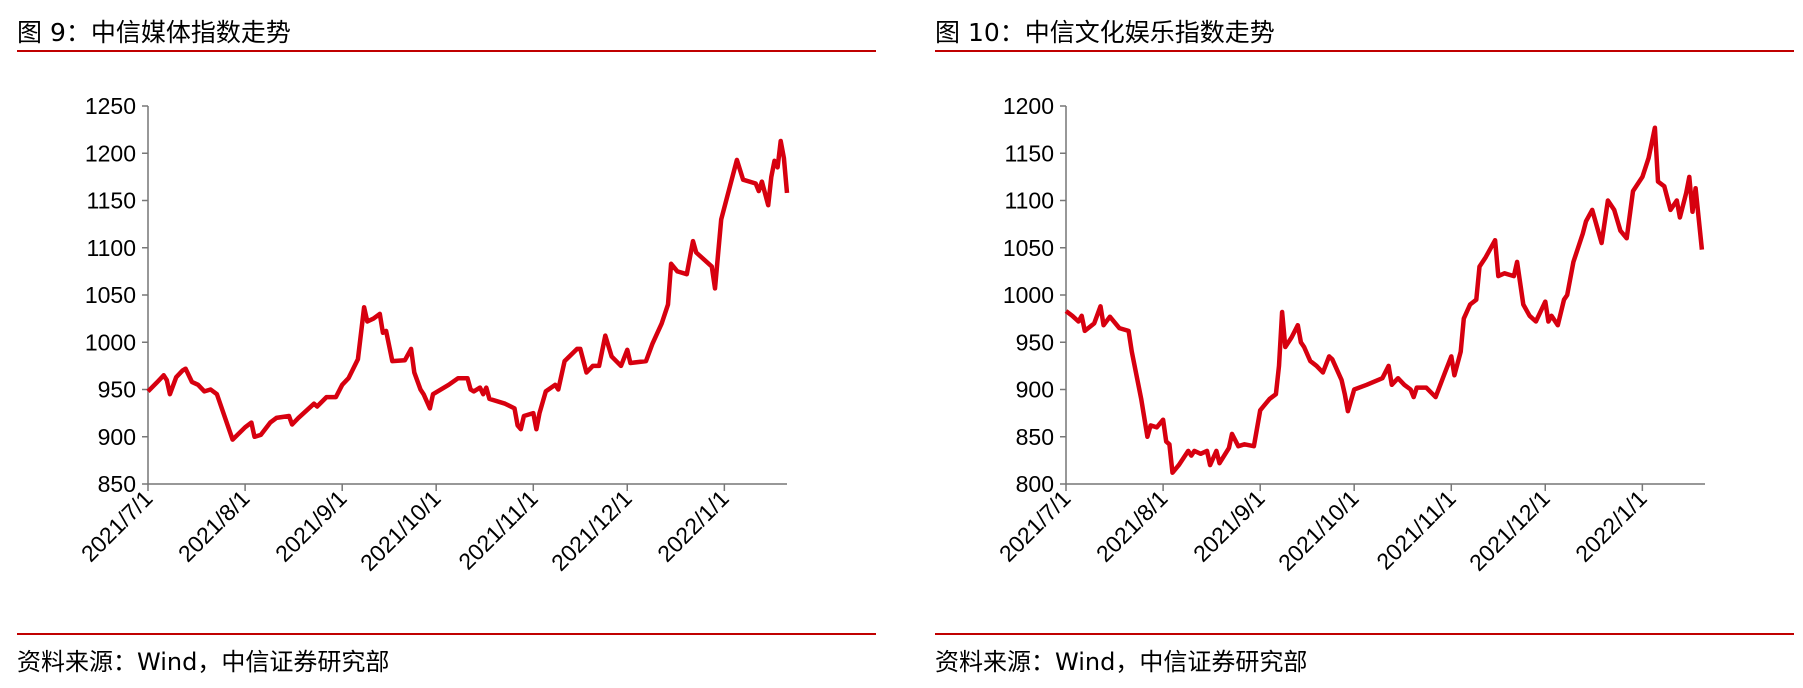  What do you see at coordinates (1035, 484) in the screenshot?
I see `y-tick-label: 800` at bounding box center [1035, 484].